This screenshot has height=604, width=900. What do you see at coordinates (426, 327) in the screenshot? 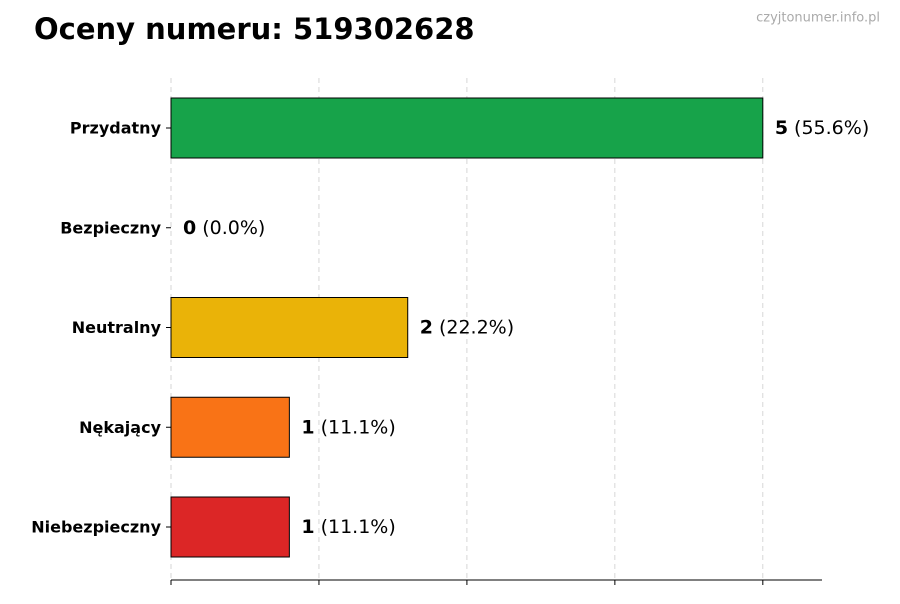
I see `value: 2` at bounding box center [426, 327].